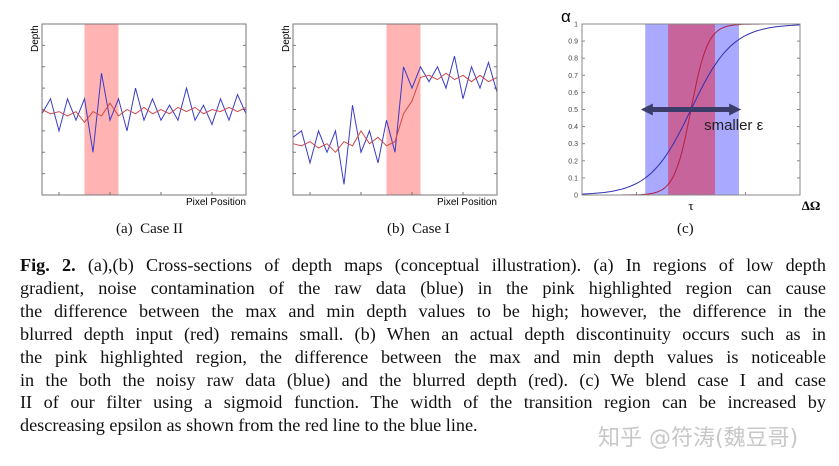 This screenshot has height=466, width=839. I want to click on y-axis-label-alpha: α, so click(566, 16).